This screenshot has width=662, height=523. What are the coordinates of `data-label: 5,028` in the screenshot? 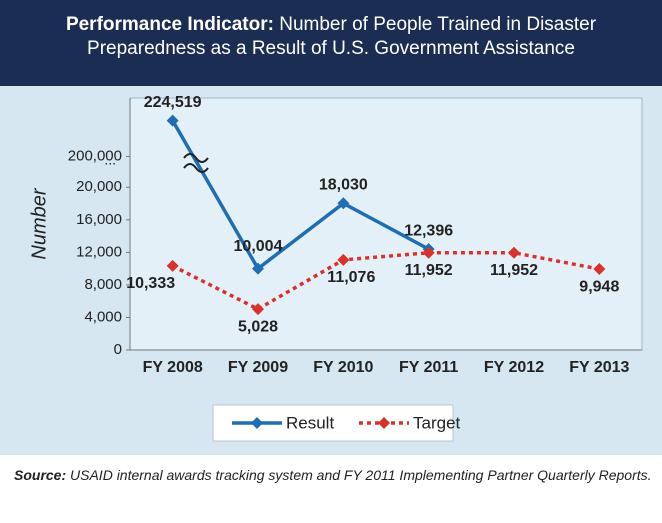 It's located at (258, 326).